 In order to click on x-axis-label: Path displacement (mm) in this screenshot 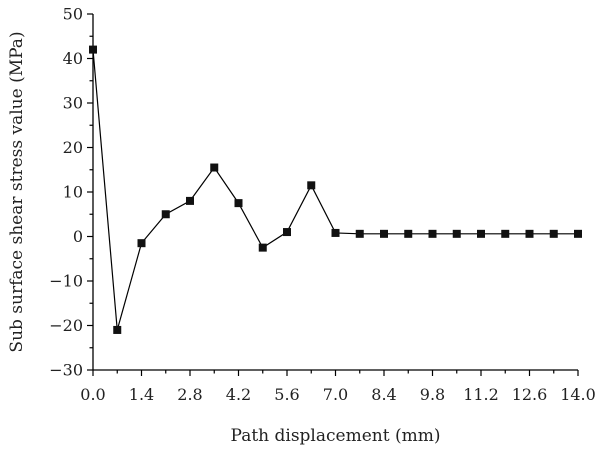, I will do `click(336, 436)`.